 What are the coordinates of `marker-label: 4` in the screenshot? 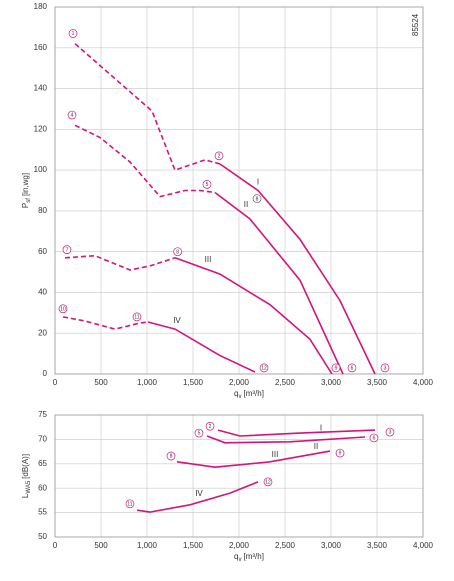 It's located at (72, 116).